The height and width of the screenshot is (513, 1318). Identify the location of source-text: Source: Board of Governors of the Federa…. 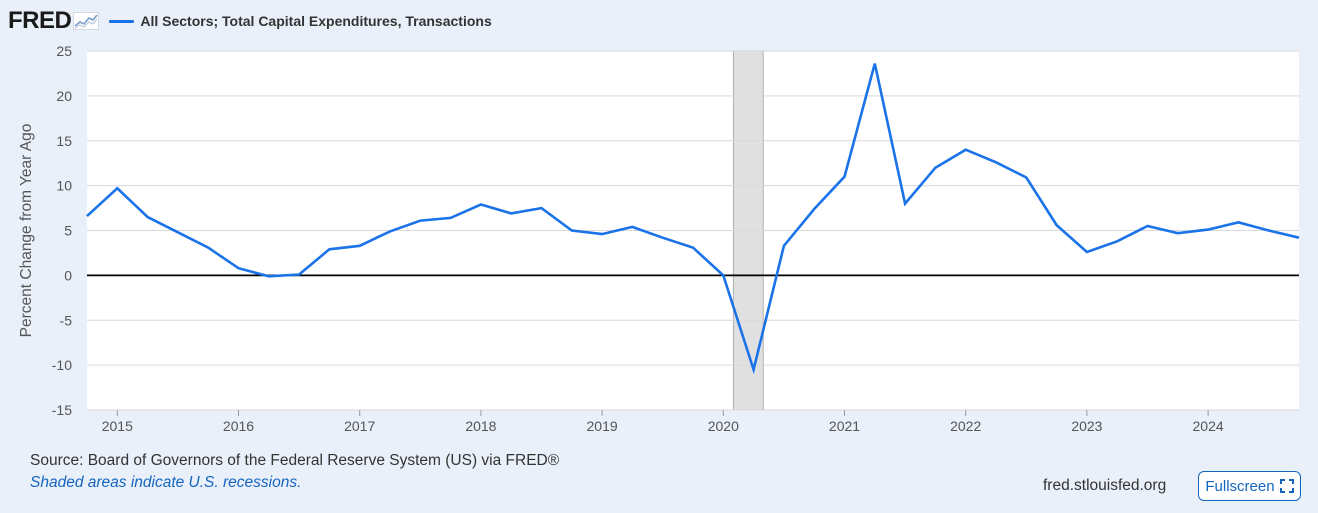
(295, 460).